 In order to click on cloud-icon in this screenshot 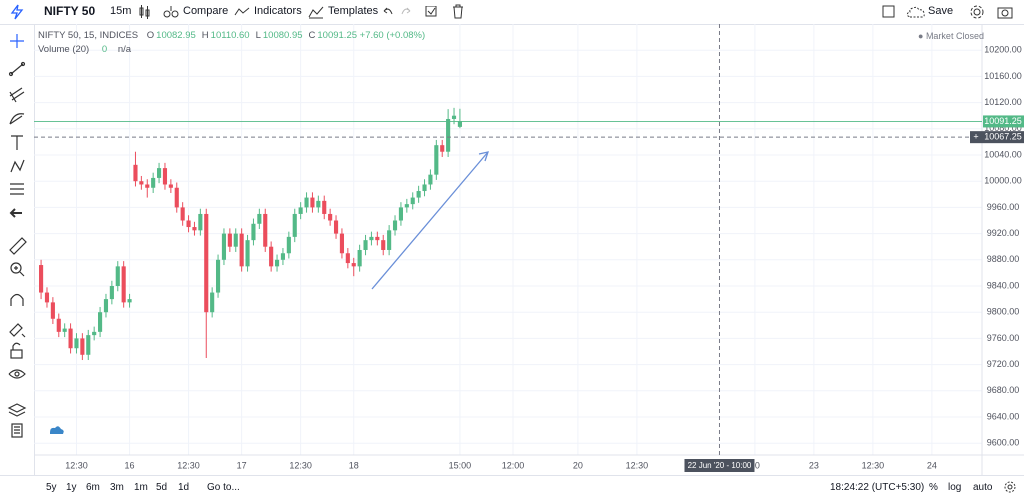, I will do `click(916, 12)`.